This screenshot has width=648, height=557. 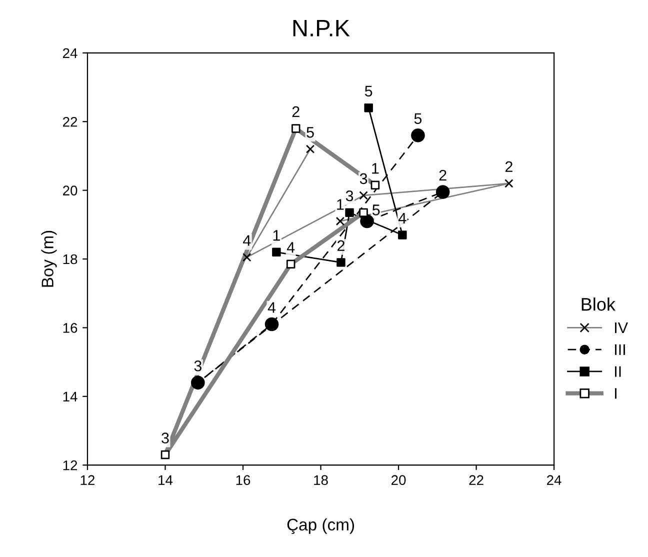 What do you see at coordinates (49, 258) in the screenshot?
I see `y-axis-title: Boy (m)` at bounding box center [49, 258].